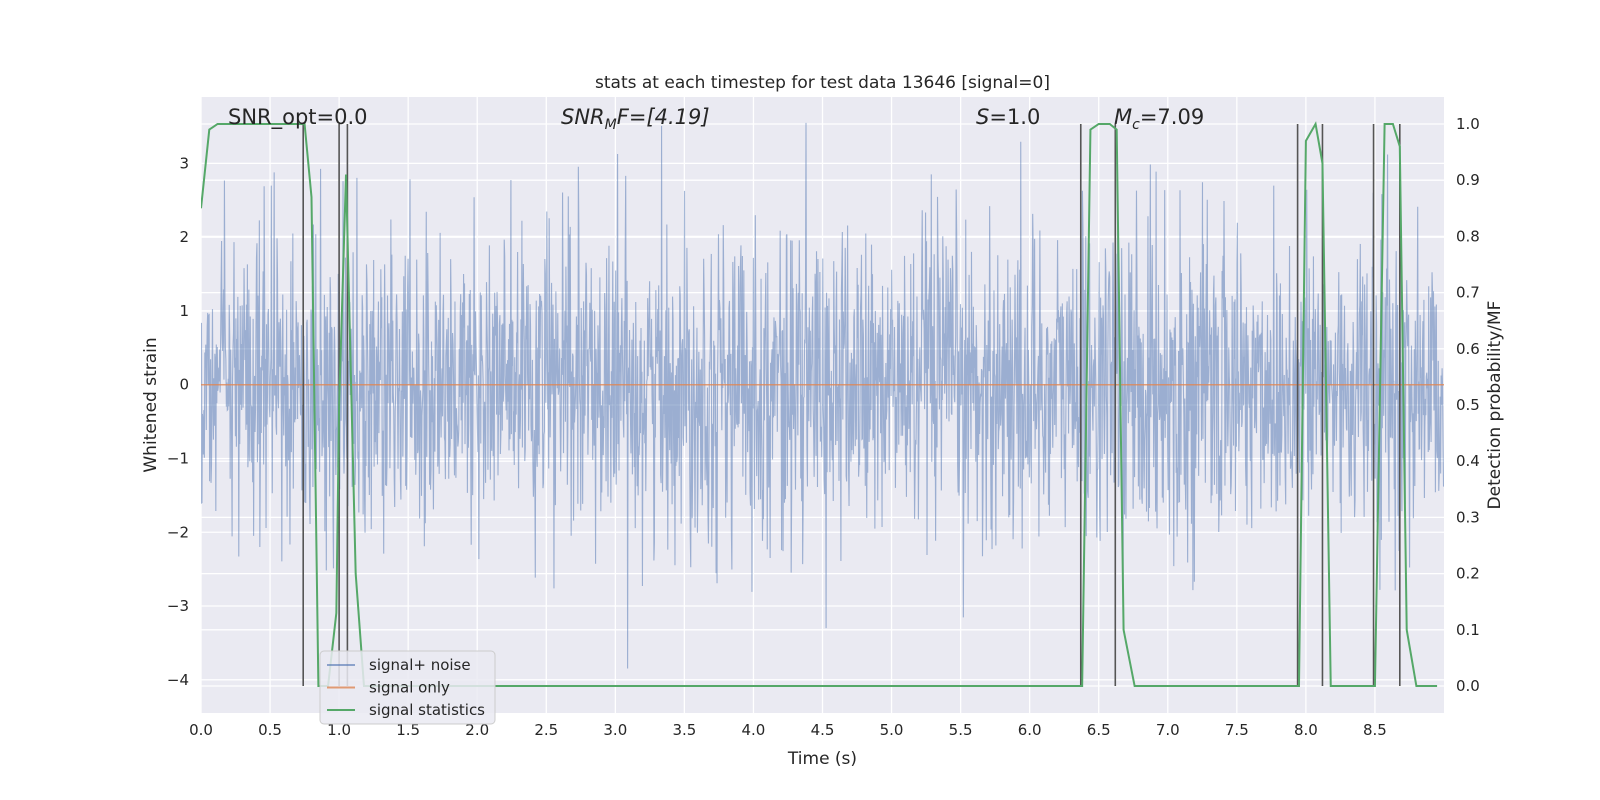 Image resolution: width=1600 pixels, height=800 pixels. Describe the element at coordinates (1468, 461) in the screenshot. I see `y2-tick-label: 0.4` at that location.